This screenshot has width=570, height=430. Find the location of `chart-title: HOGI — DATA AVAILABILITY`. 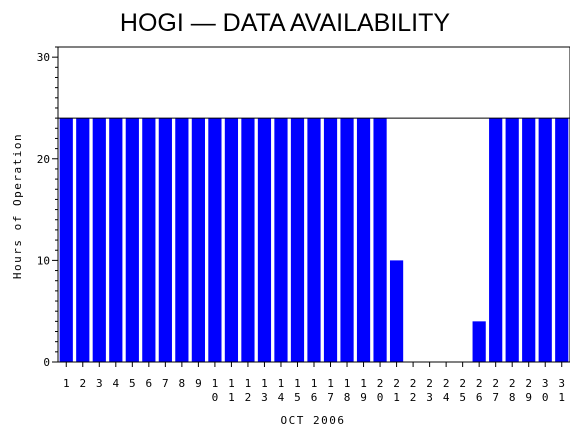

chart-title: HOGI — DATA AVAILABILITY is located at coordinates (285, 23).